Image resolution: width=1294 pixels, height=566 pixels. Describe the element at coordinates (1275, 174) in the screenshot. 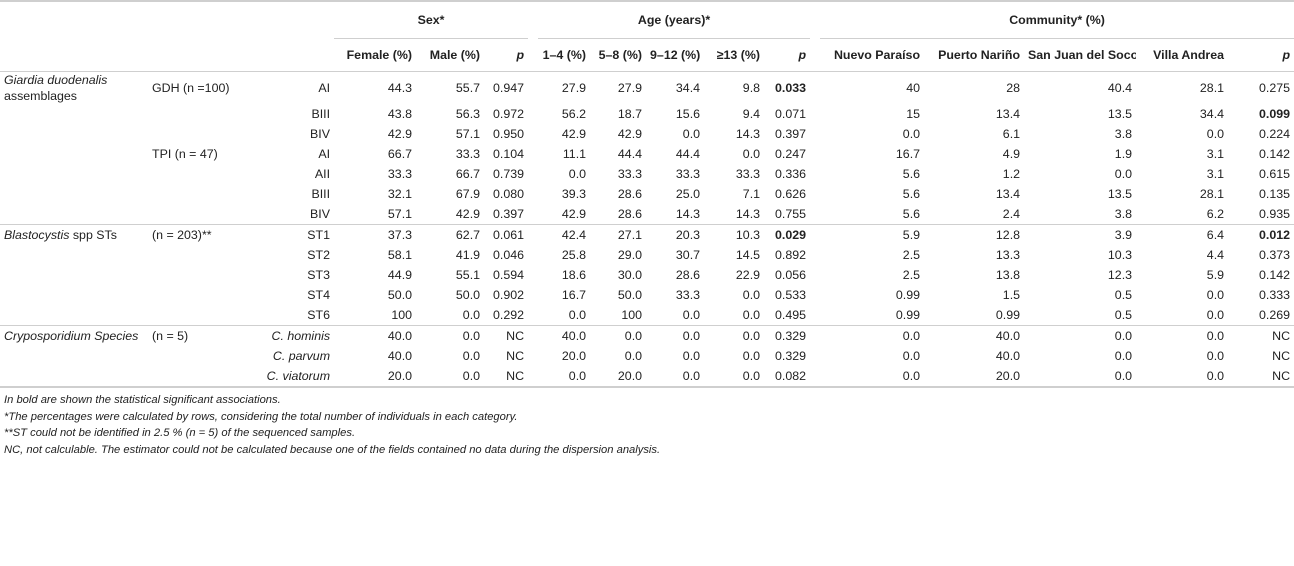

I see `value-cell: 0.615` at that location.